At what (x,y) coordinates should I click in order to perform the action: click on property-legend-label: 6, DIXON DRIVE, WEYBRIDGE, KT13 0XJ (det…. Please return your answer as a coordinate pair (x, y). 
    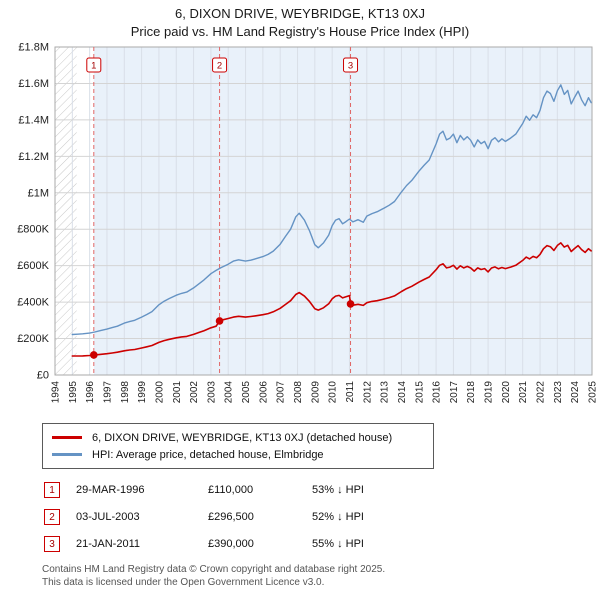
    Looking at the image, I should click on (242, 437).